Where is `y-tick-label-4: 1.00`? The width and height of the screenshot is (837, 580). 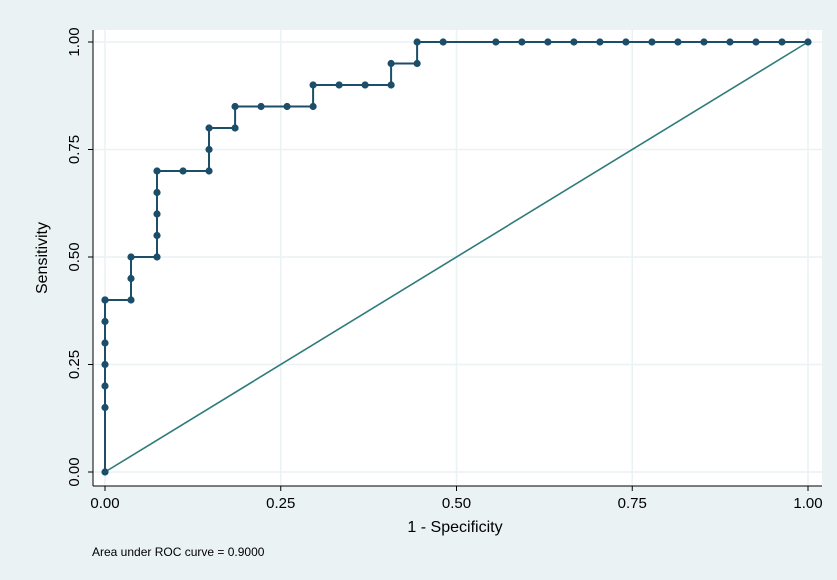
y-tick-label-4: 1.00 is located at coordinates (74, 41).